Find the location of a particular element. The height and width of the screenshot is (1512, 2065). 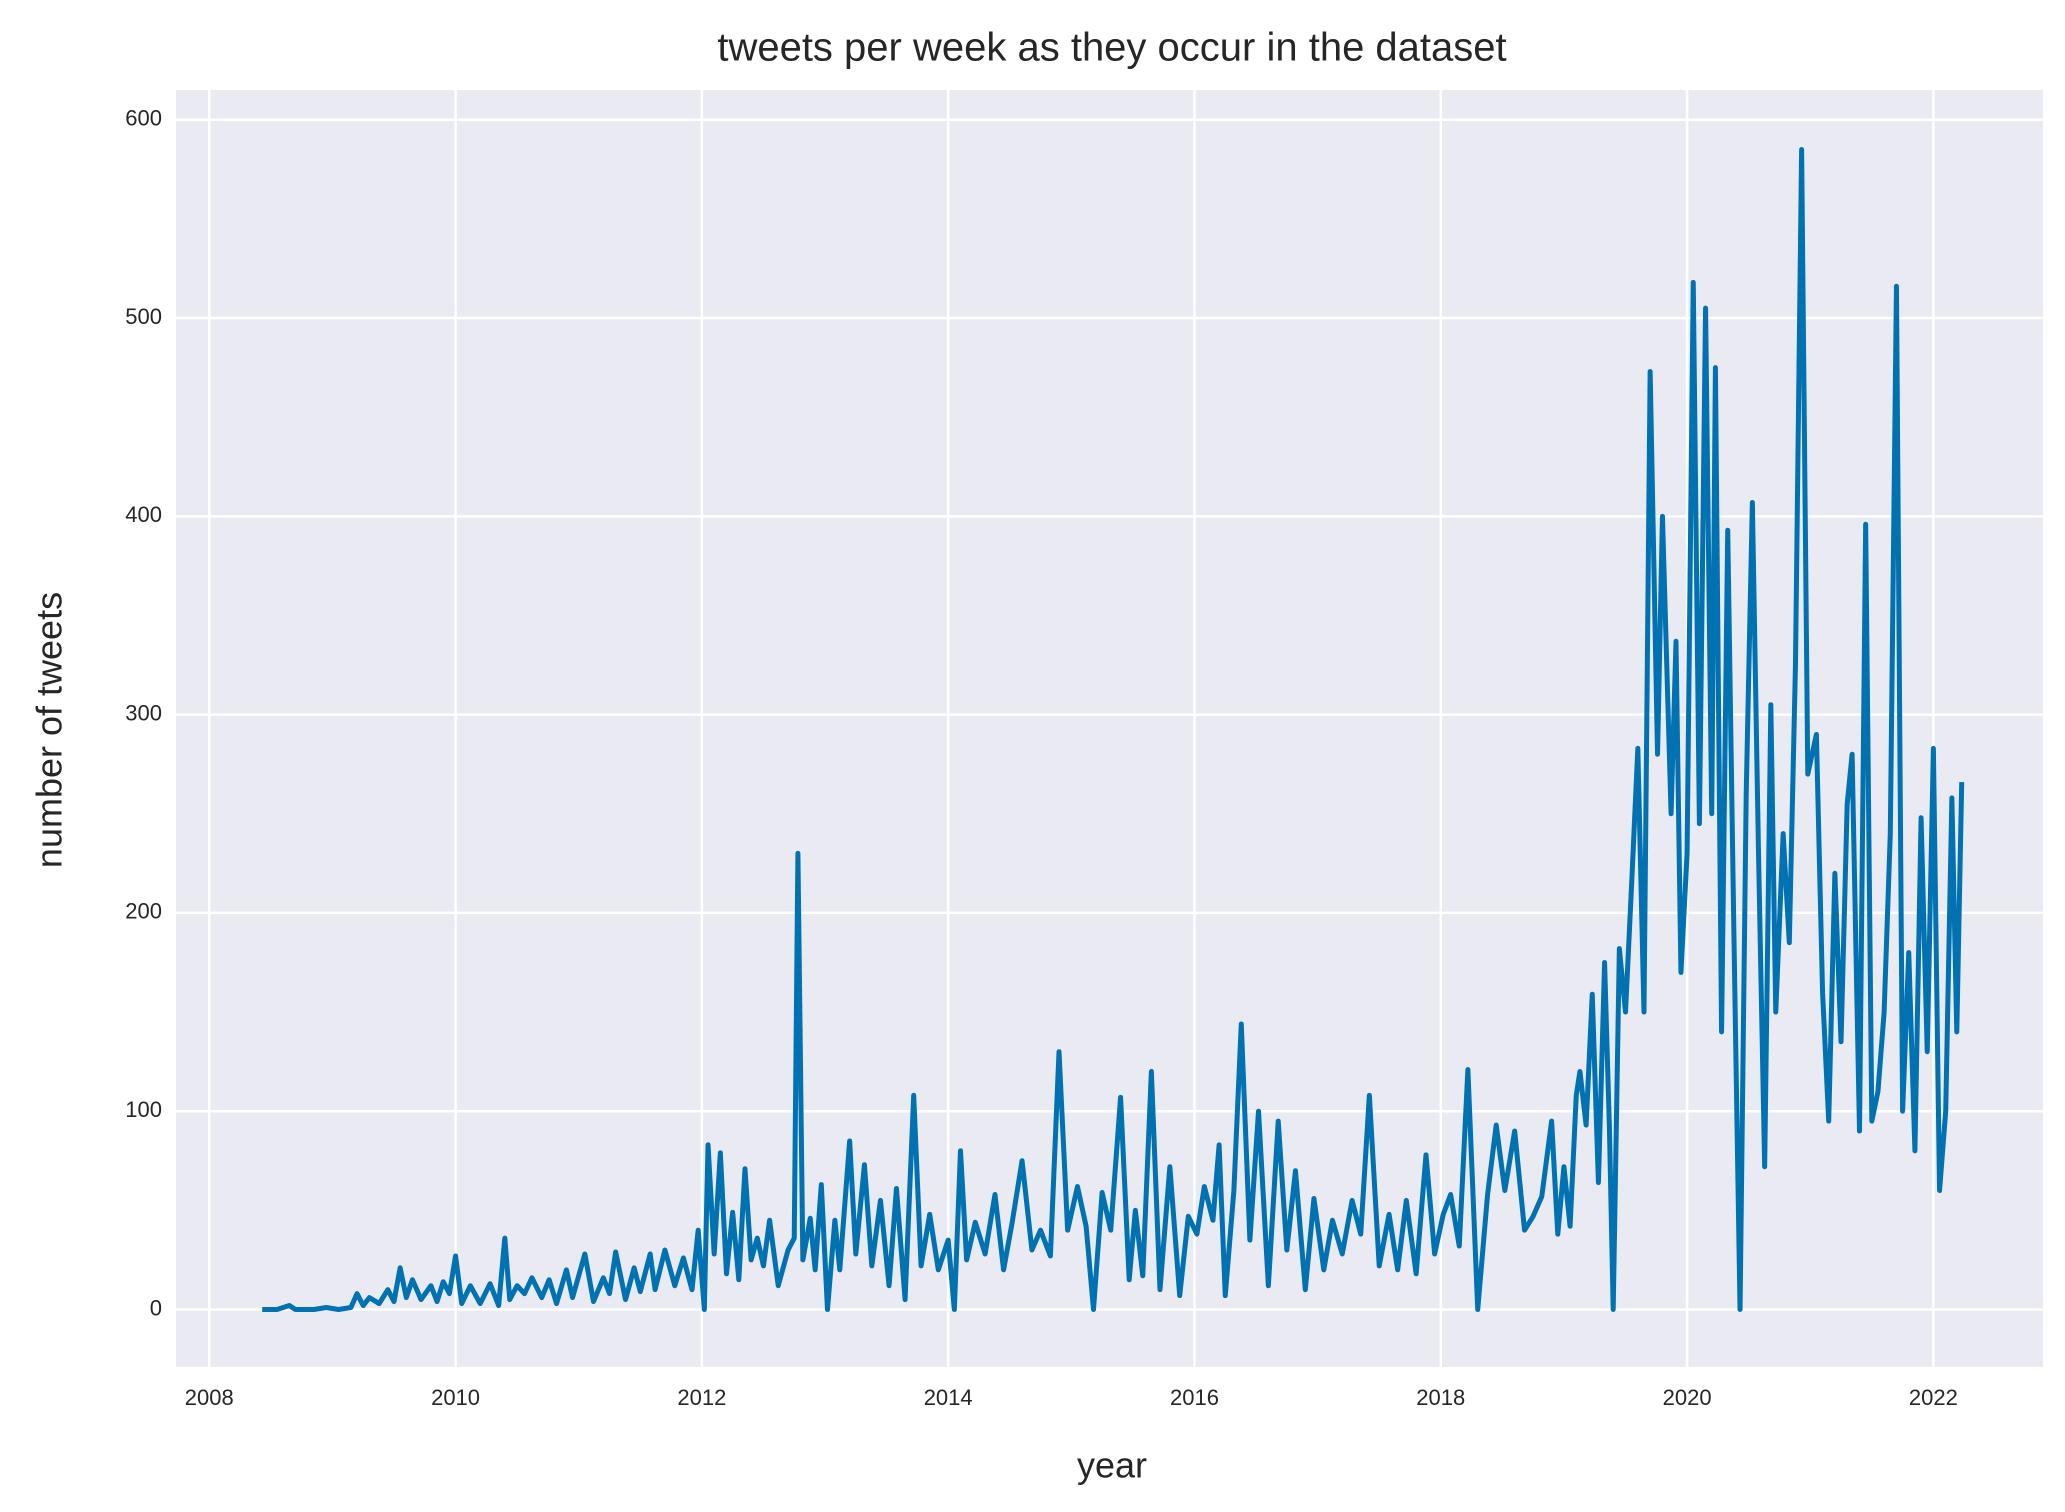

y-tick-label: 0 is located at coordinates (156, 1307).